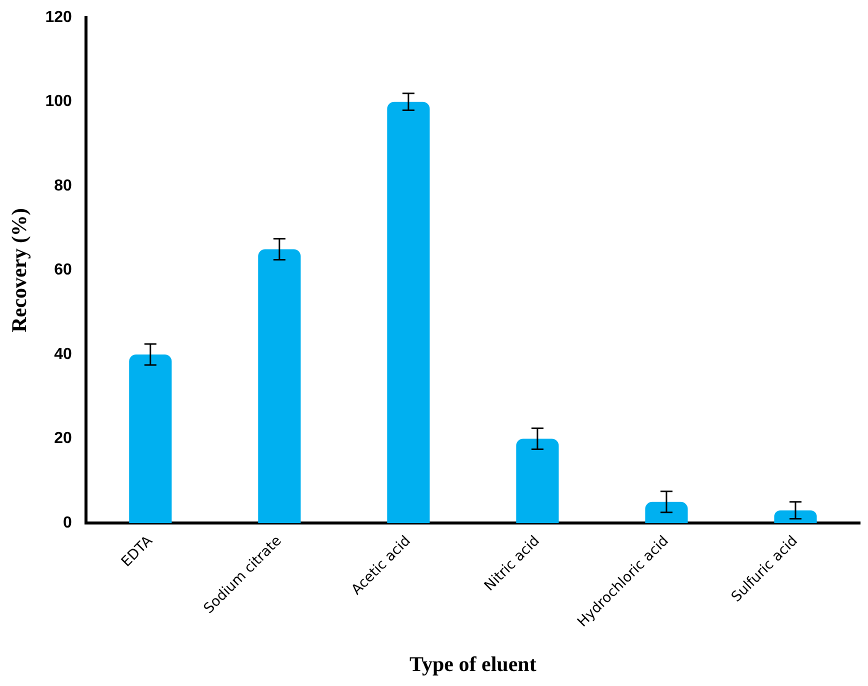  I want to click on y-tick-label: 40, so click(63, 354).